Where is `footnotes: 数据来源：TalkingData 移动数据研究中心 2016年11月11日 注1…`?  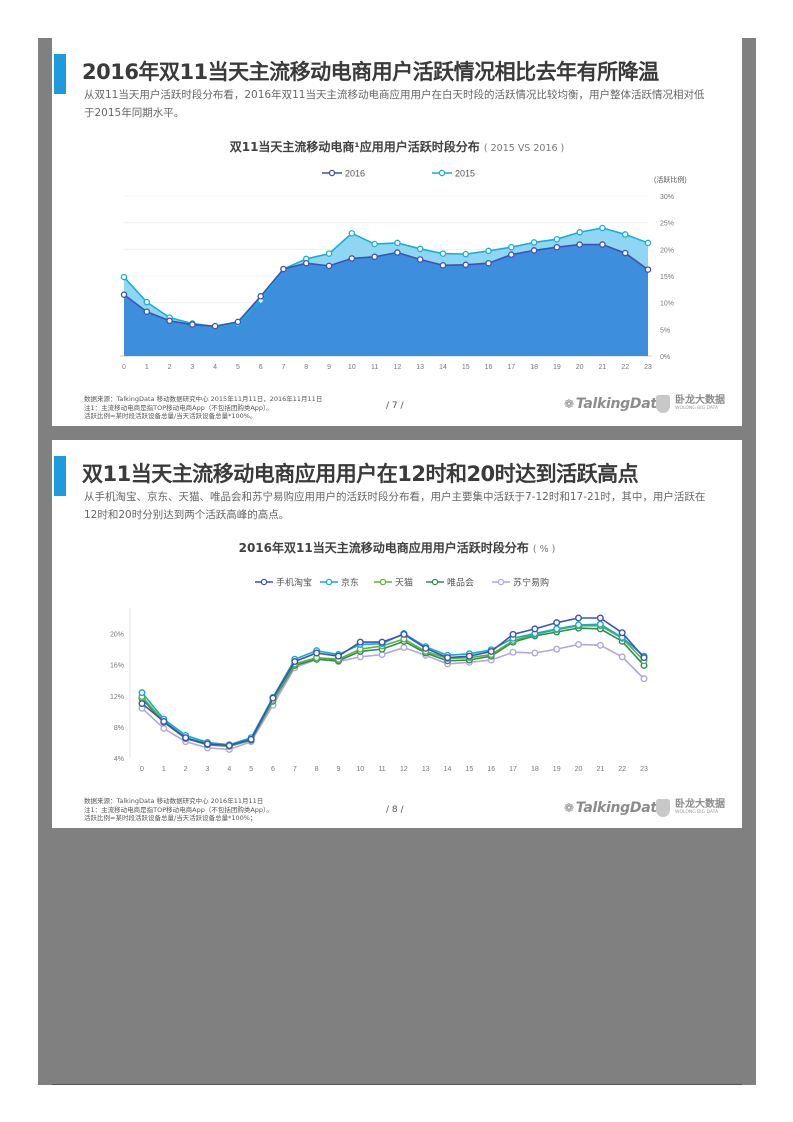 footnotes: 数据来源：TalkingData 移动数据研究中心 2016年11月11日 注1… is located at coordinates (178, 810).